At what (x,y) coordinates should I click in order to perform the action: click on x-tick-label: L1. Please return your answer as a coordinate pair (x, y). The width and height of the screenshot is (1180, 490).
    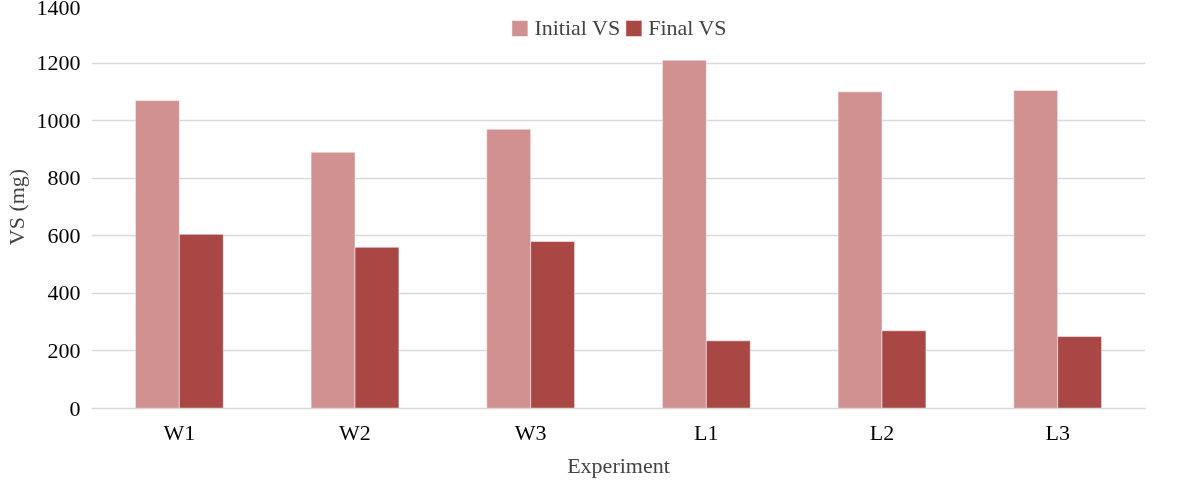
    Looking at the image, I should click on (706, 432).